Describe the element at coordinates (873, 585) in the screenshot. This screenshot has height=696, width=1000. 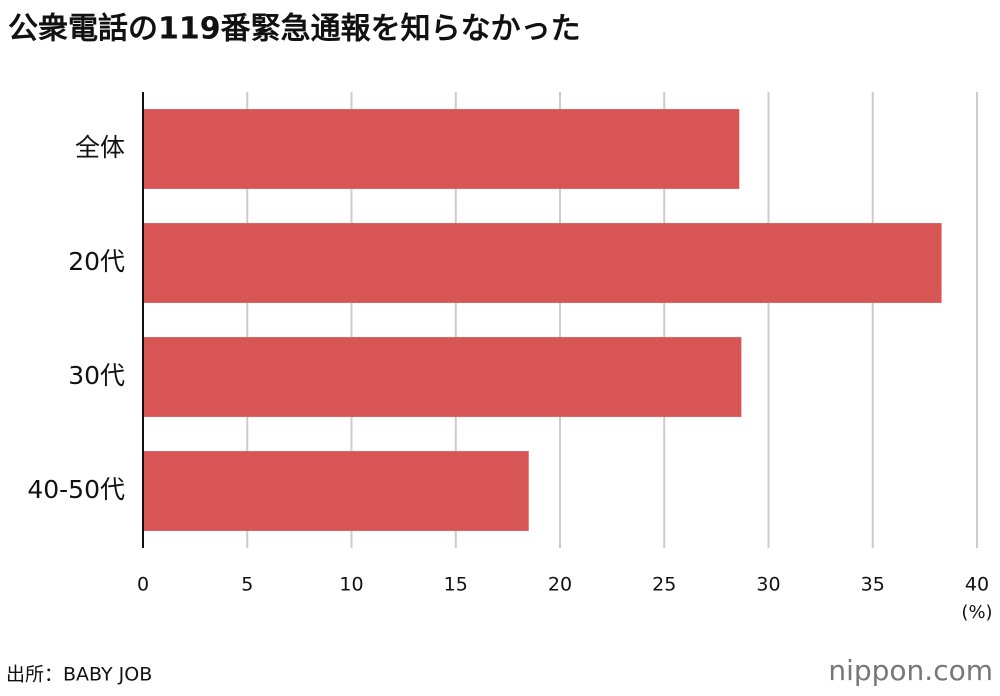
I see `x-tick-label: 35` at that location.